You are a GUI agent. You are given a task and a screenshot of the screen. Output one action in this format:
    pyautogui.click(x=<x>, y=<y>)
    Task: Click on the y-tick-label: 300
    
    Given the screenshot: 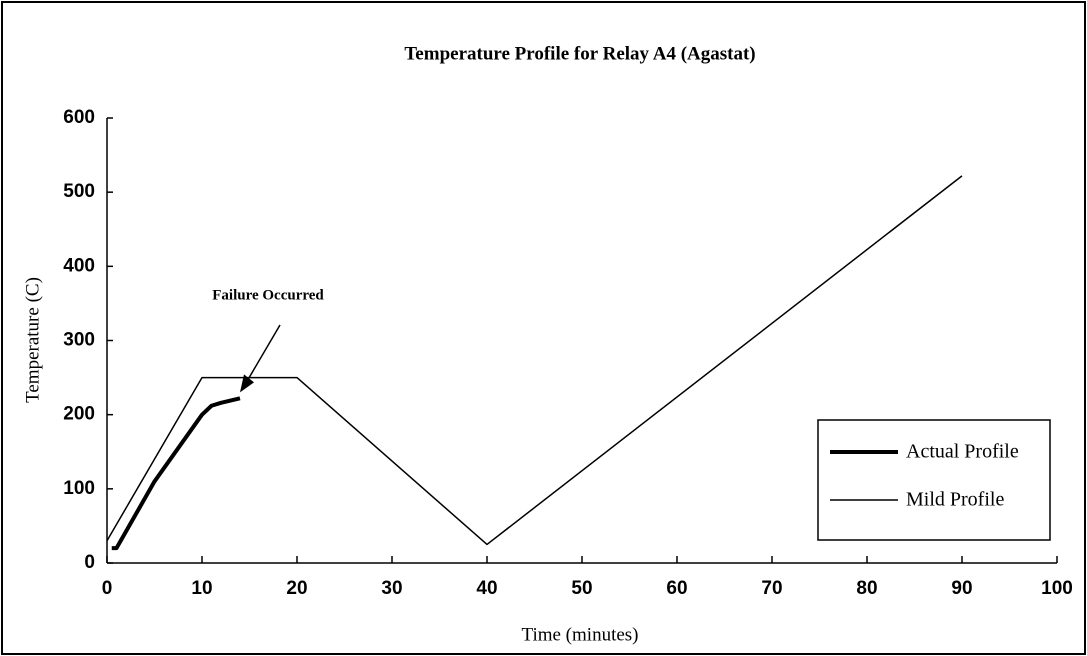 What is the action you would take?
    pyautogui.click(x=79, y=340)
    